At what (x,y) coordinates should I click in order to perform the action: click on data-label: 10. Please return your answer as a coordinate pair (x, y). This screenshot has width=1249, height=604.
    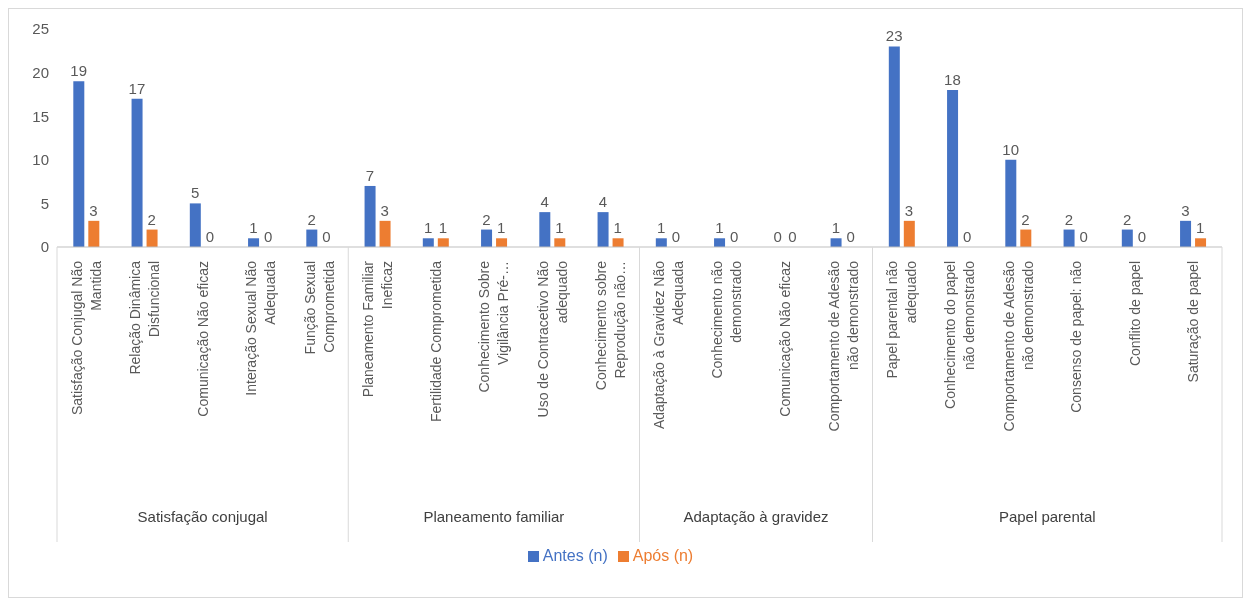
    Looking at the image, I should click on (1011, 149).